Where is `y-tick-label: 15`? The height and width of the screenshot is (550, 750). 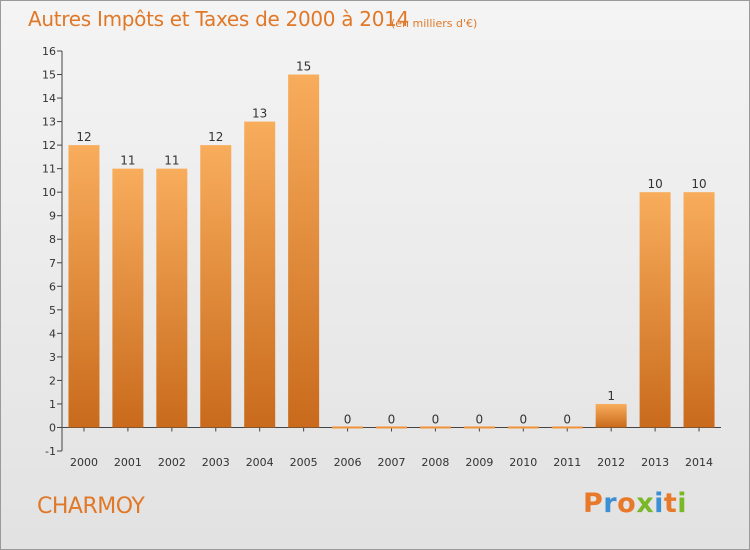 y-tick-label: 15 is located at coordinates (49, 75).